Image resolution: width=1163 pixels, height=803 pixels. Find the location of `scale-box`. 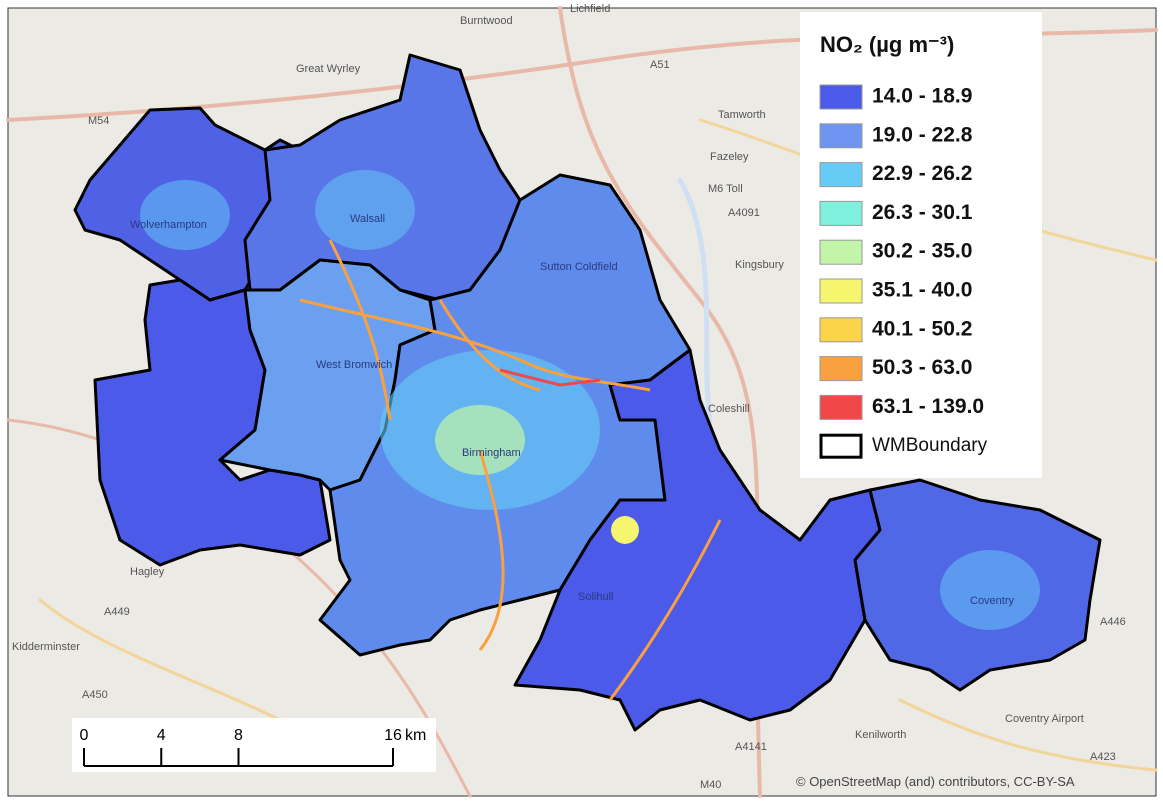

scale-box is located at coordinates (254, 745).